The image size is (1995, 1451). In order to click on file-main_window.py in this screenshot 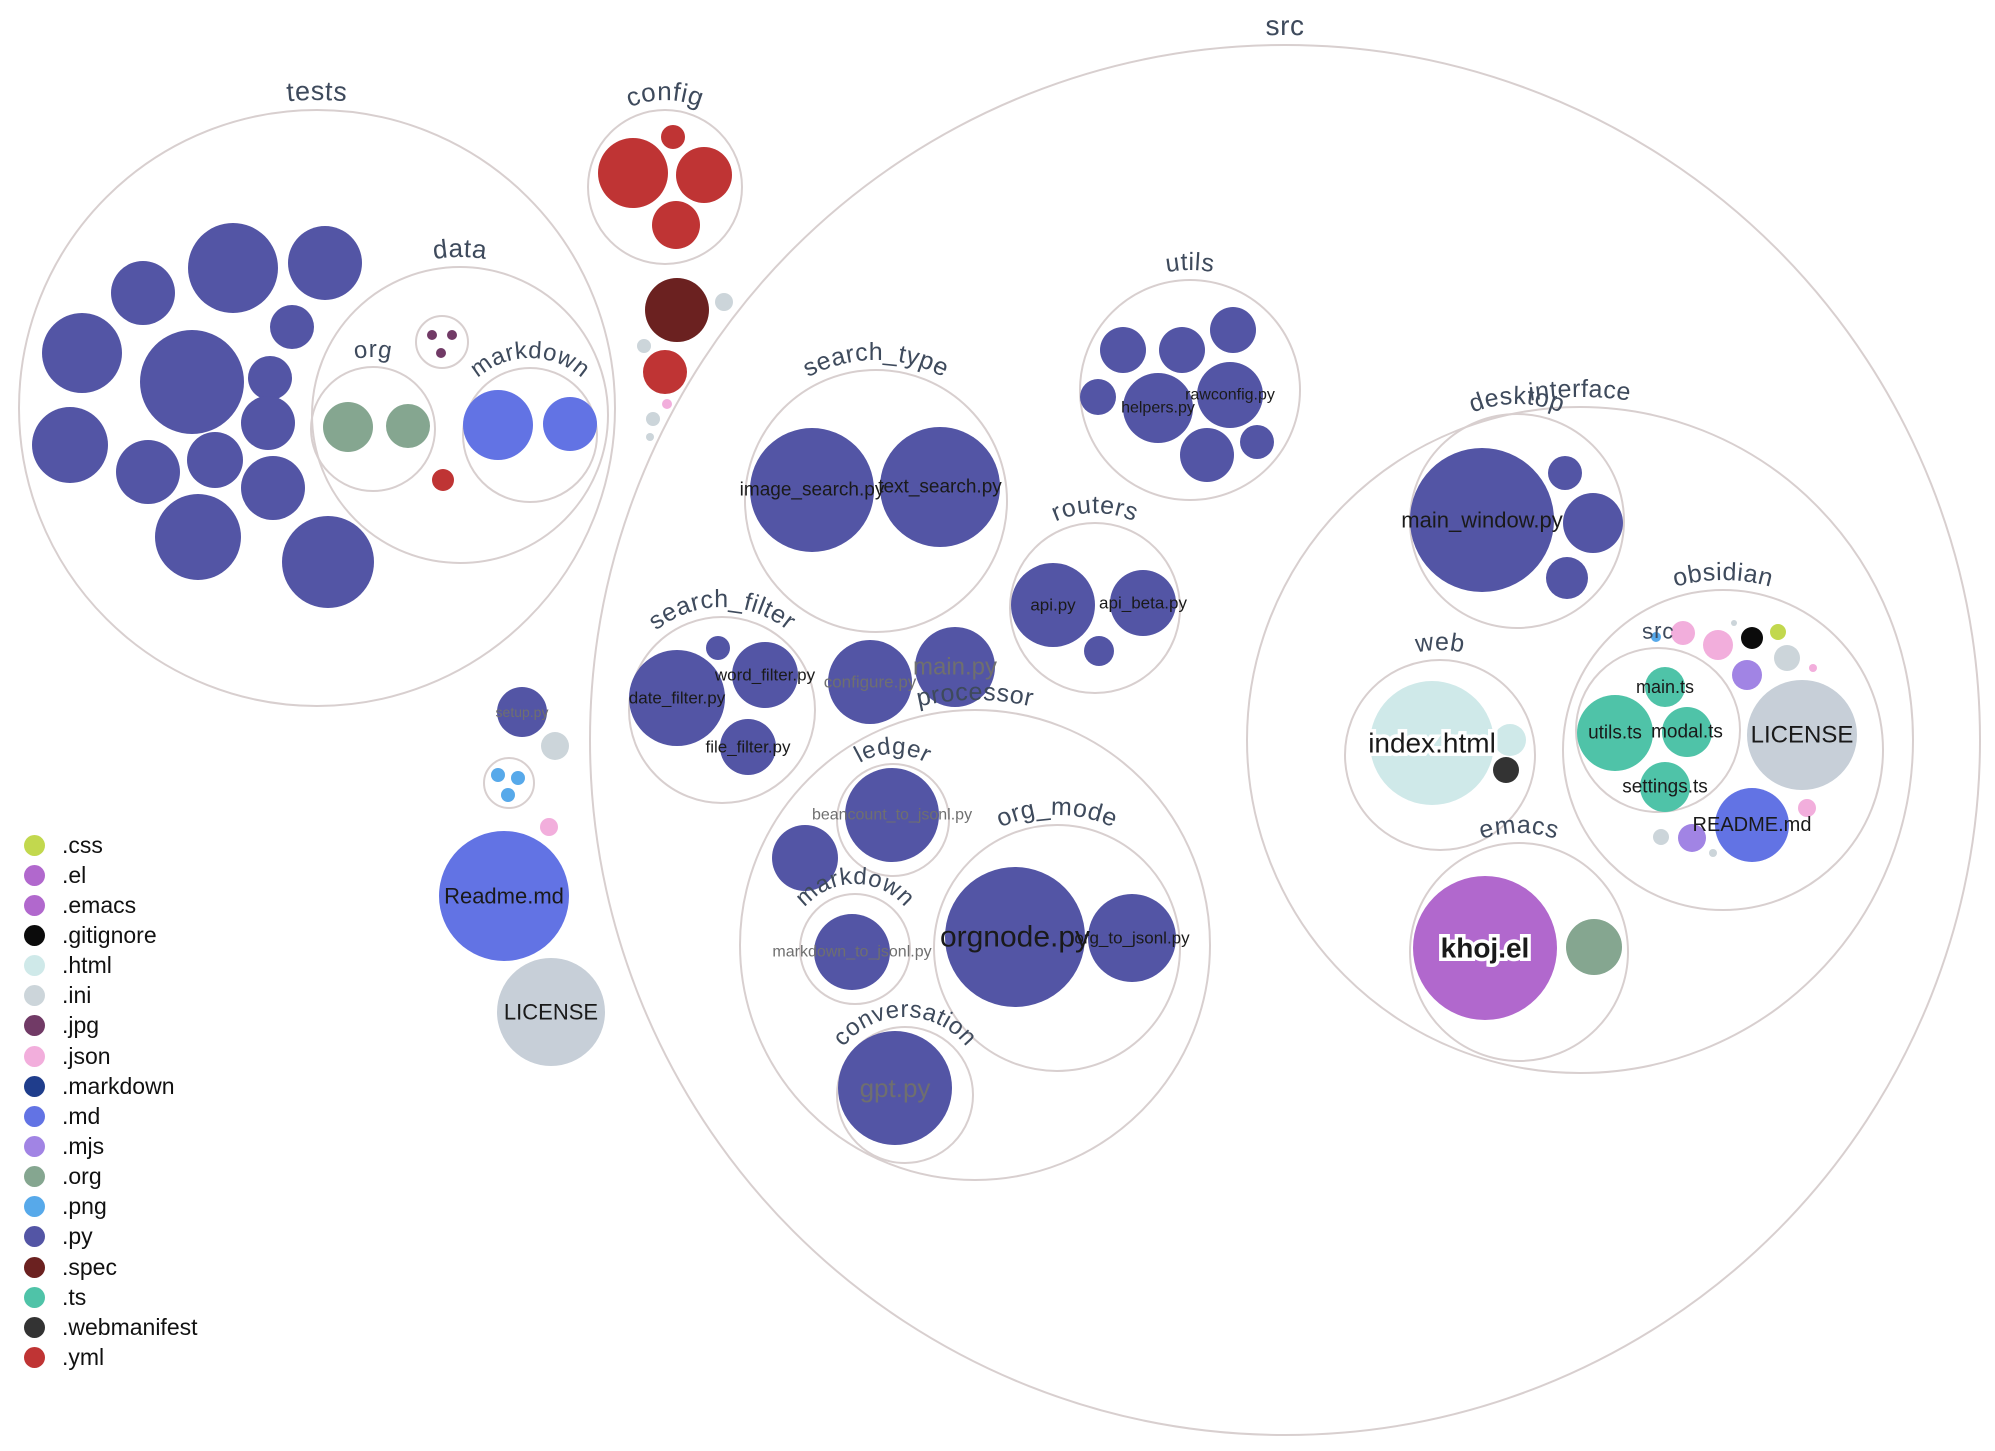, I will do `click(1482, 520)`.